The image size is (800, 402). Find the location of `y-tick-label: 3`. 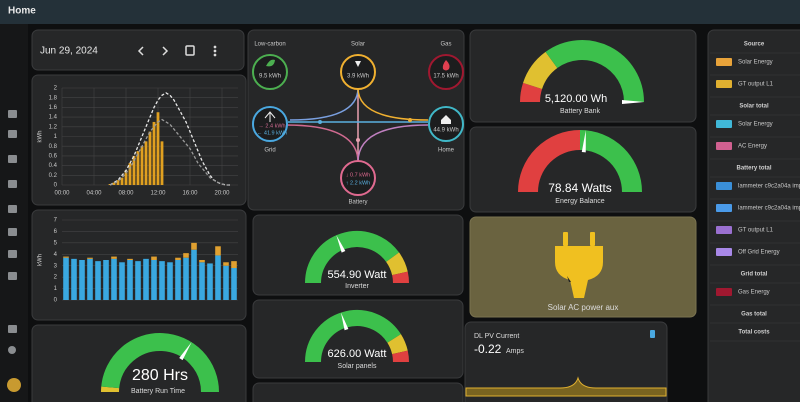

y-tick-label: 3 is located at coordinates (56, 266).